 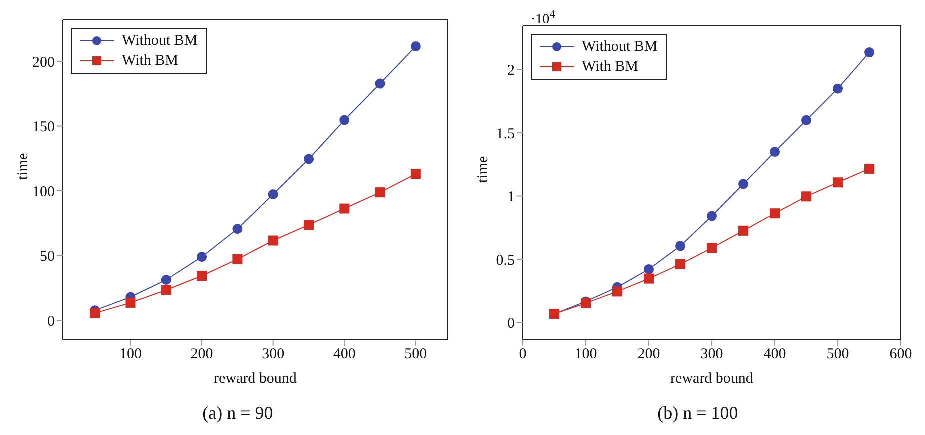 What do you see at coordinates (505, 134) in the screenshot?
I see `y-tick-label: 1.5` at bounding box center [505, 134].